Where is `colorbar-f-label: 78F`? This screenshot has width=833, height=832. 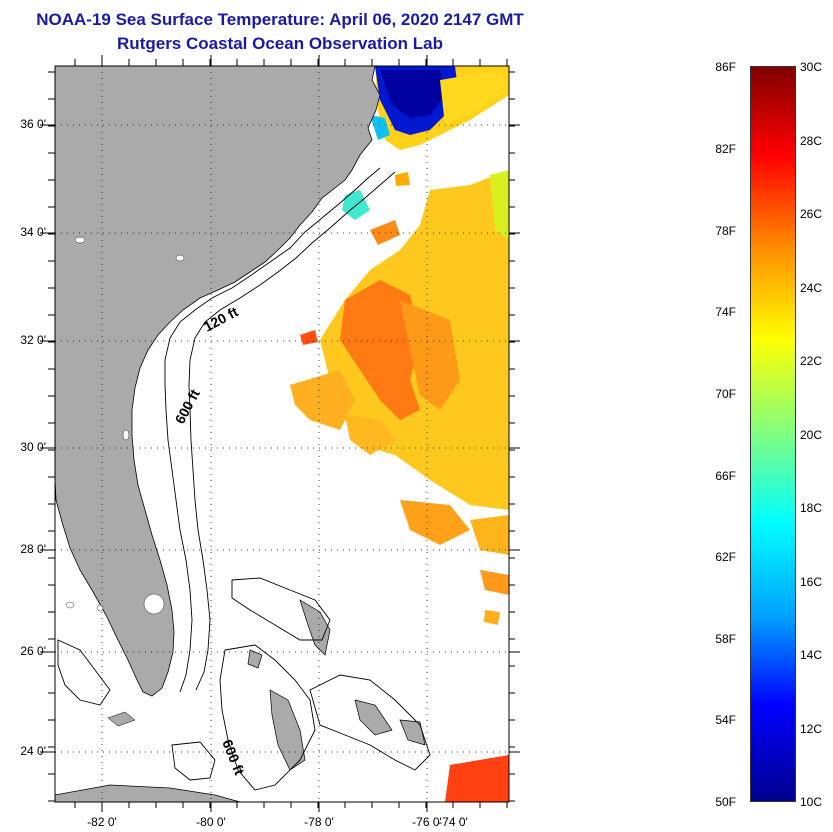
colorbar-f-label: 78F is located at coordinates (725, 231).